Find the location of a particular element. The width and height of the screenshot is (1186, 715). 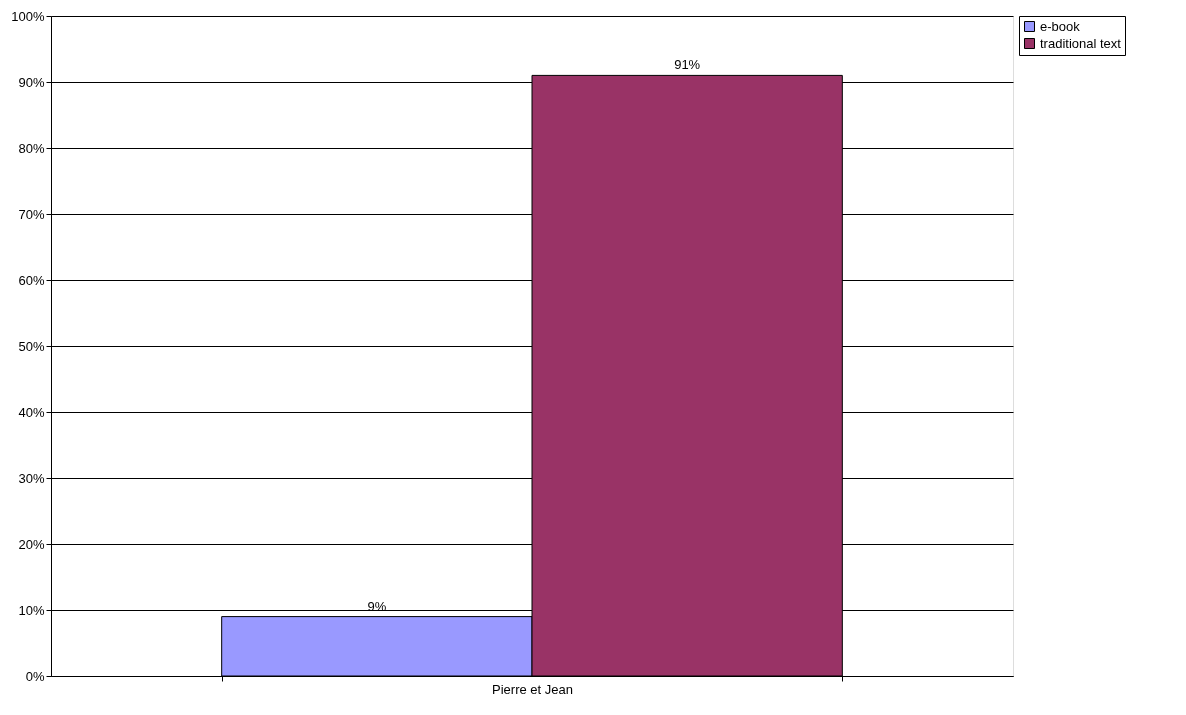

data-label: 91% is located at coordinates (687, 65).